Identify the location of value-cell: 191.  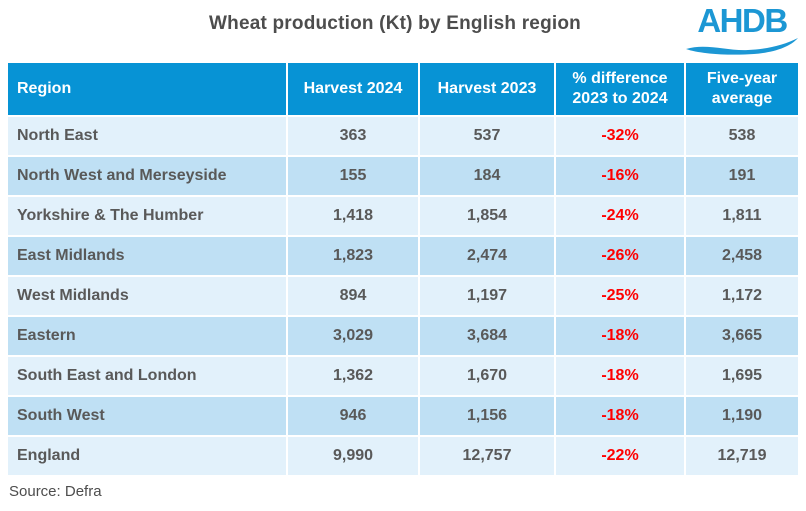
(742, 176).